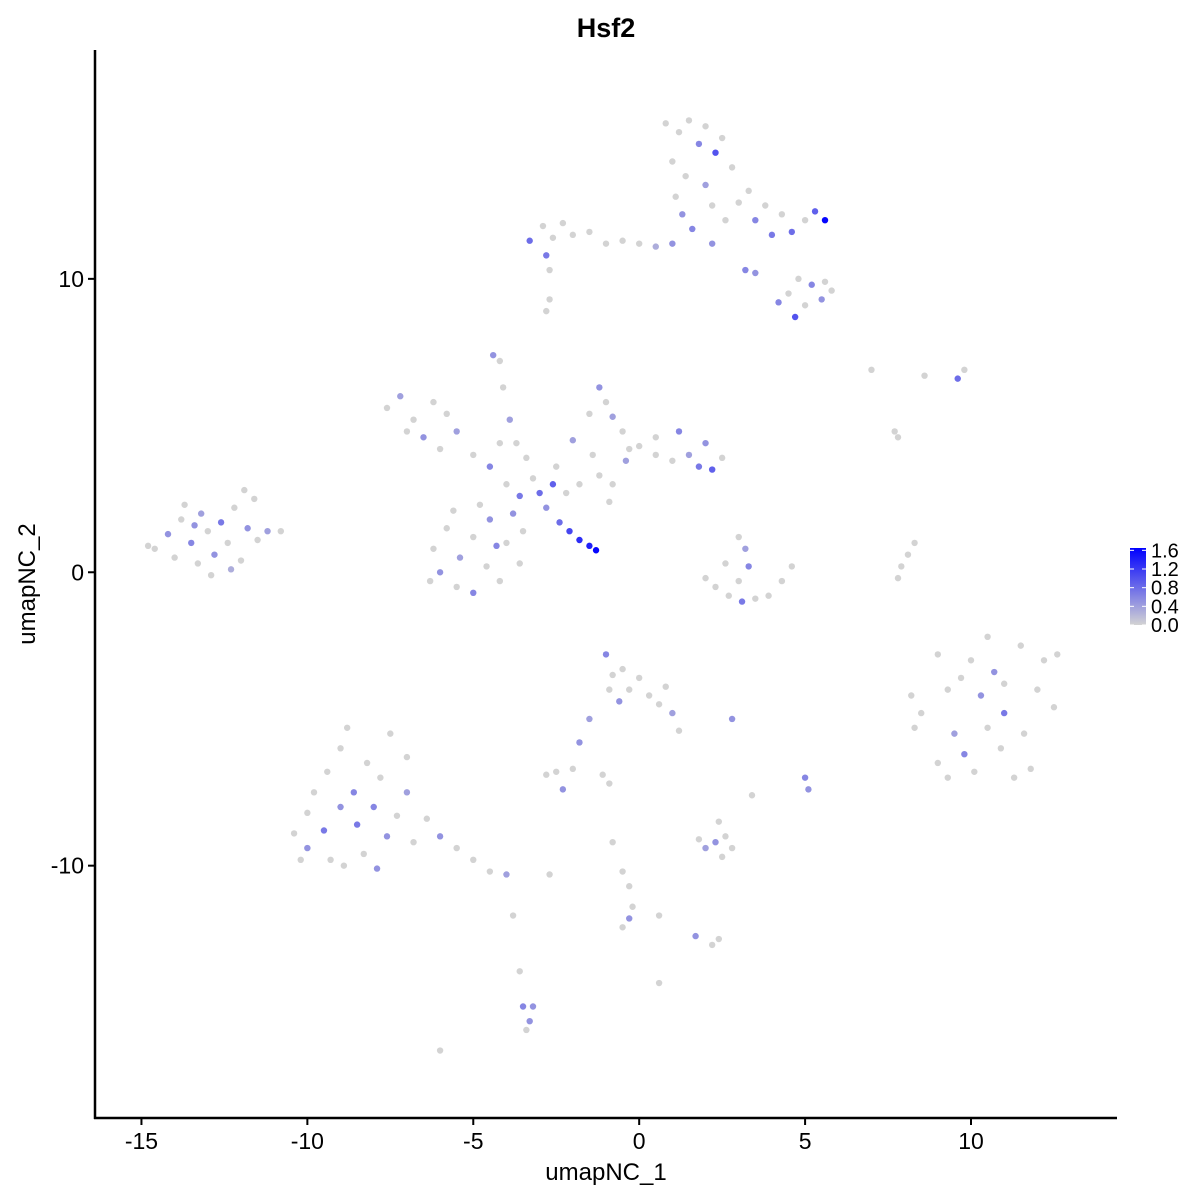 This screenshot has height=1200, width=1200. What do you see at coordinates (1165, 607) in the screenshot?
I see `colorbar-label: 0.4` at bounding box center [1165, 607].